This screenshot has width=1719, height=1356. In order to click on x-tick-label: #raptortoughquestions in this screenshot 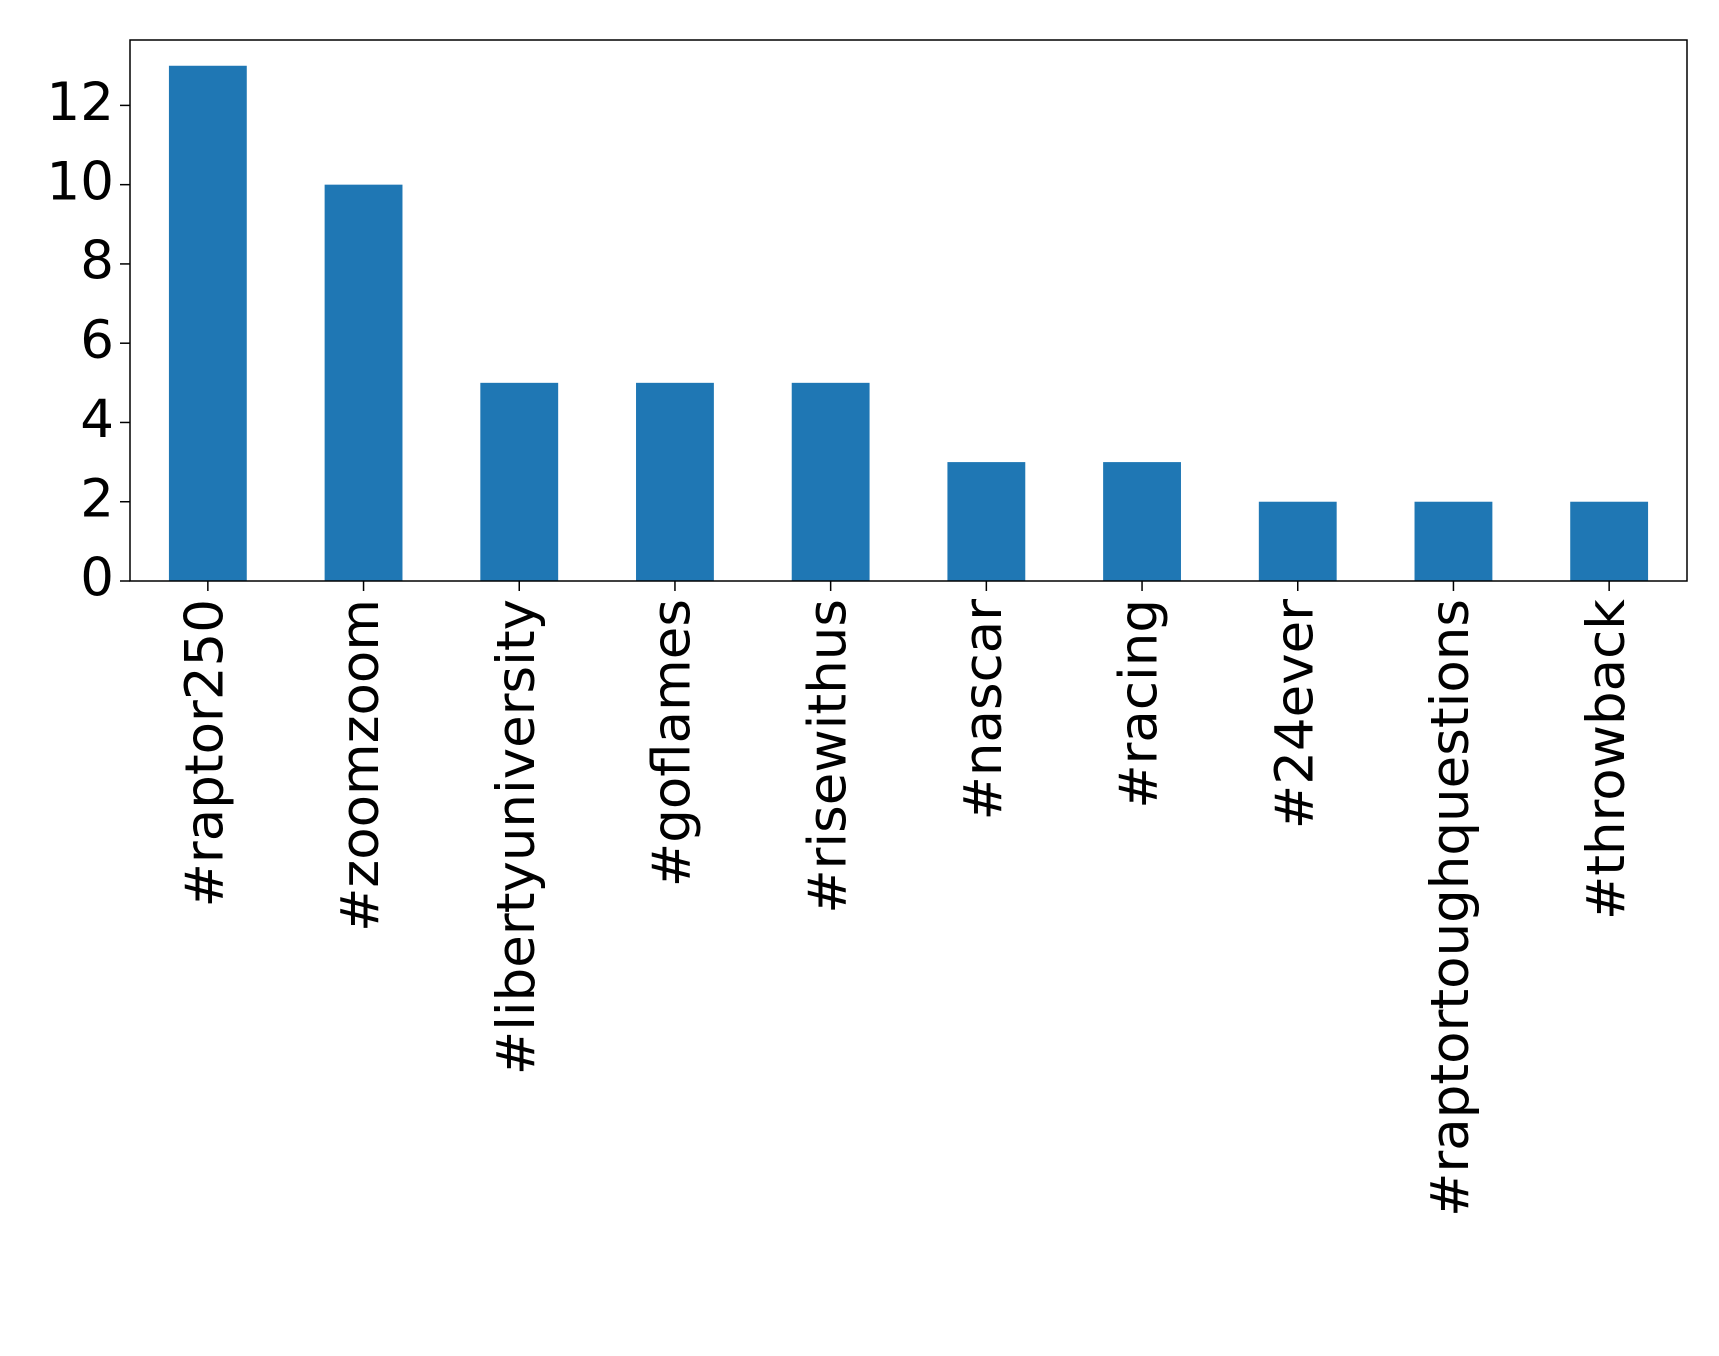, I will do `click(1450, 908)`.